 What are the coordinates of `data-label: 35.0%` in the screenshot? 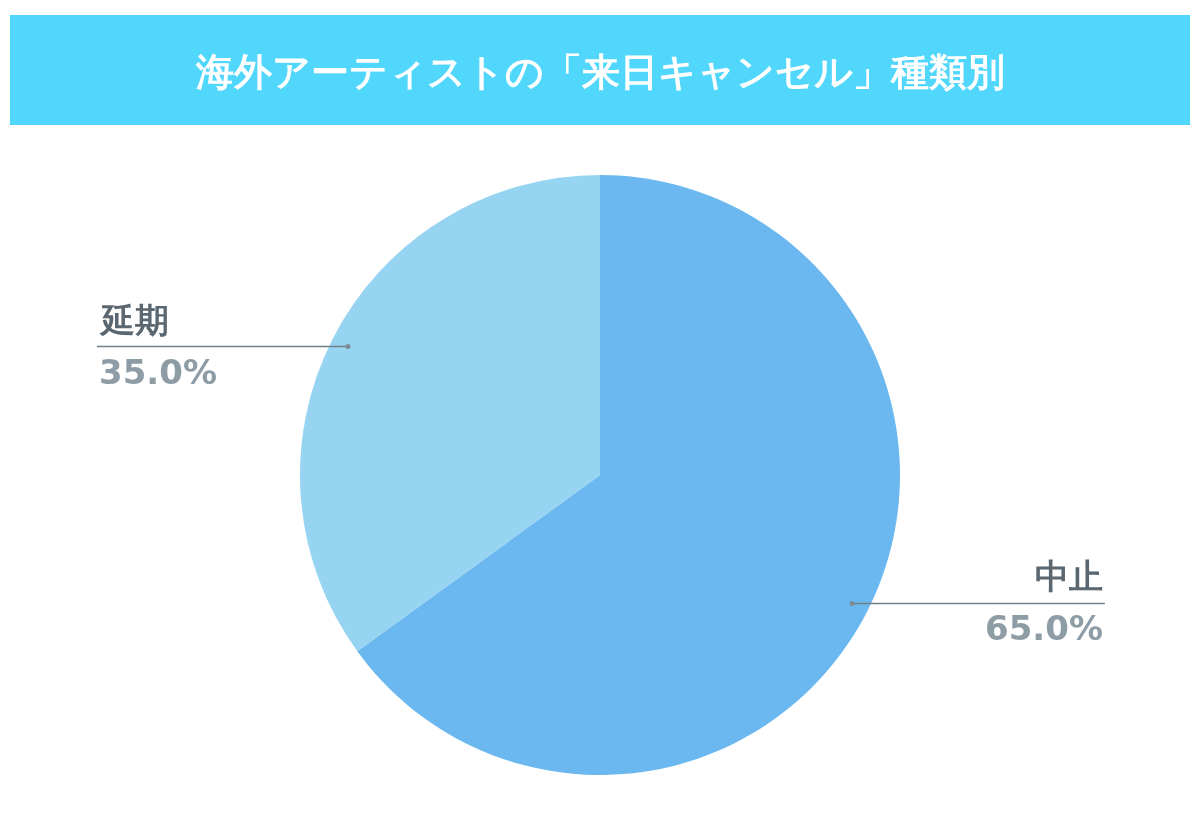 It's located at (158, 372).